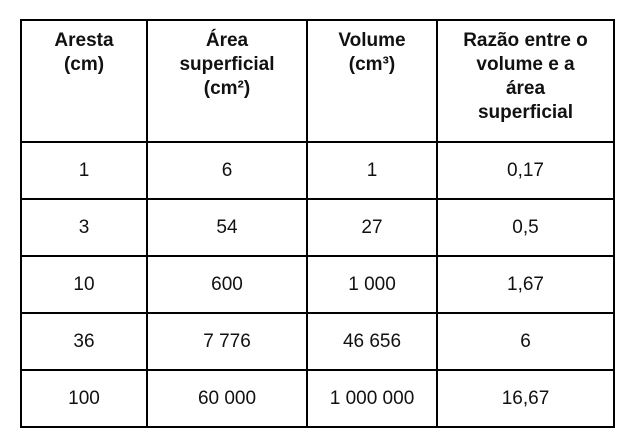 Image resolution: width=622 pixels, height=432 pixels. Describe the element at coordinates (84, 284) in the screenshot. I see `table-cell: 10` at that location.